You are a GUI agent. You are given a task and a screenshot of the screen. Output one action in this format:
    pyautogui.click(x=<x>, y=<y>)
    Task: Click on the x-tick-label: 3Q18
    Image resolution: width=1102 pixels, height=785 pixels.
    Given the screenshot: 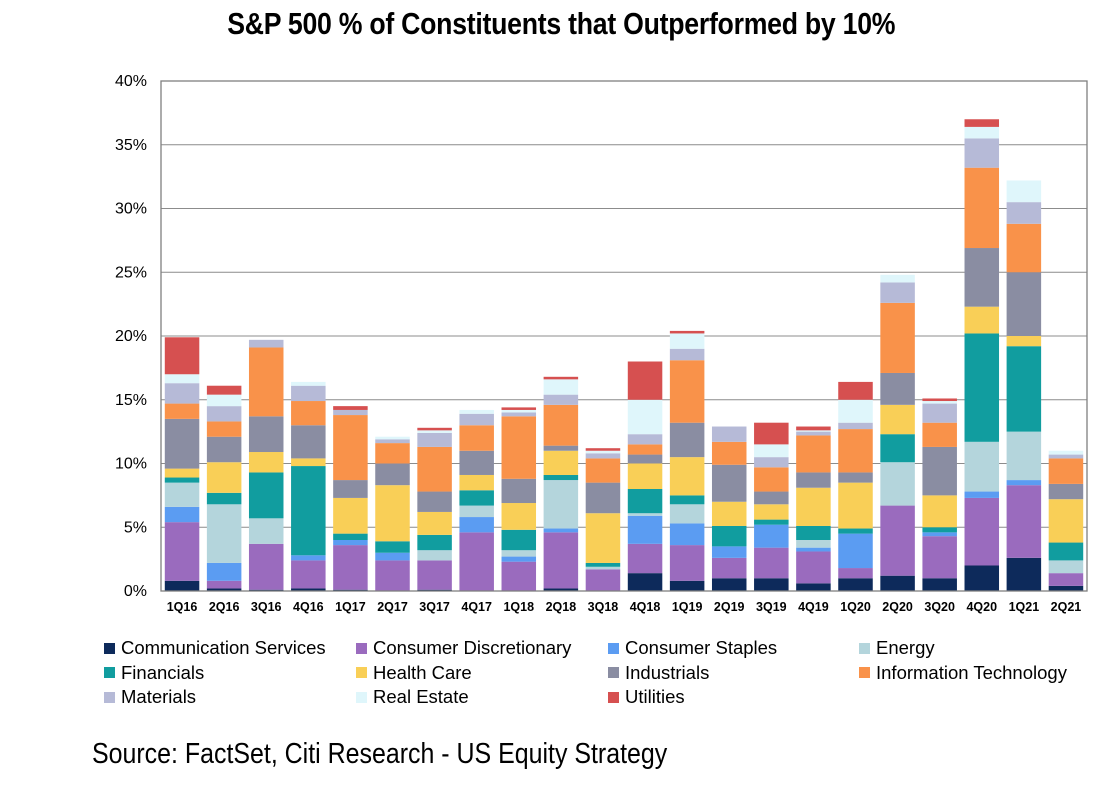 What is the action you would take?
    pyautogui.click(x=603, y=607)
    